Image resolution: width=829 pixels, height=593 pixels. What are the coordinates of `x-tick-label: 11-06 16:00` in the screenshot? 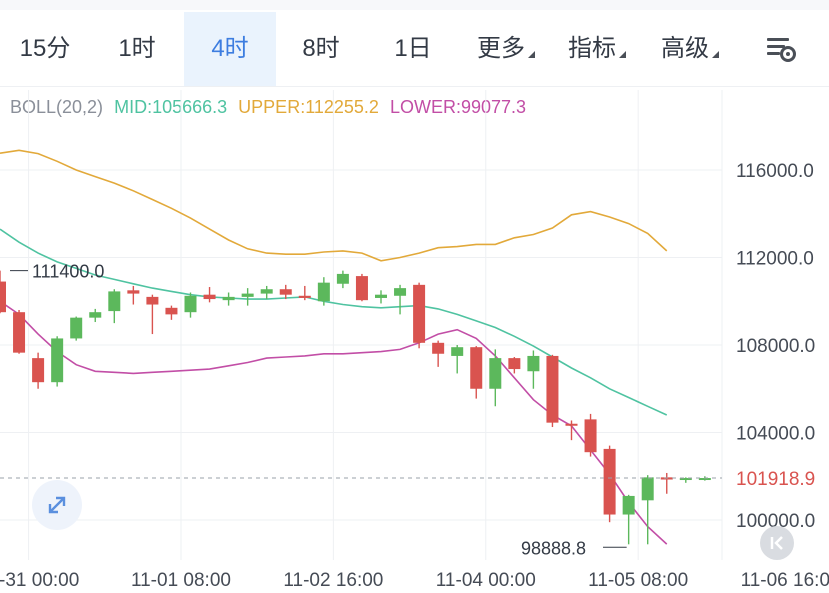 It's located at (785, 580).